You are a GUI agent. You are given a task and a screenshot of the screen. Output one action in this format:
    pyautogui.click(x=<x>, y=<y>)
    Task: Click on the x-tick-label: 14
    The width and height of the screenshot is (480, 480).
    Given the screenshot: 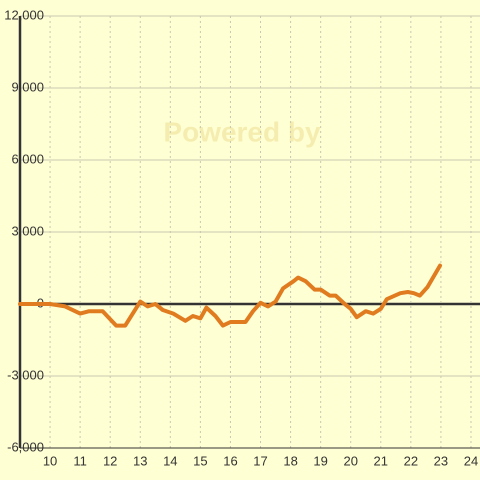 What is the action you would take?
    pyautogui.click(x=170, y=460)
    